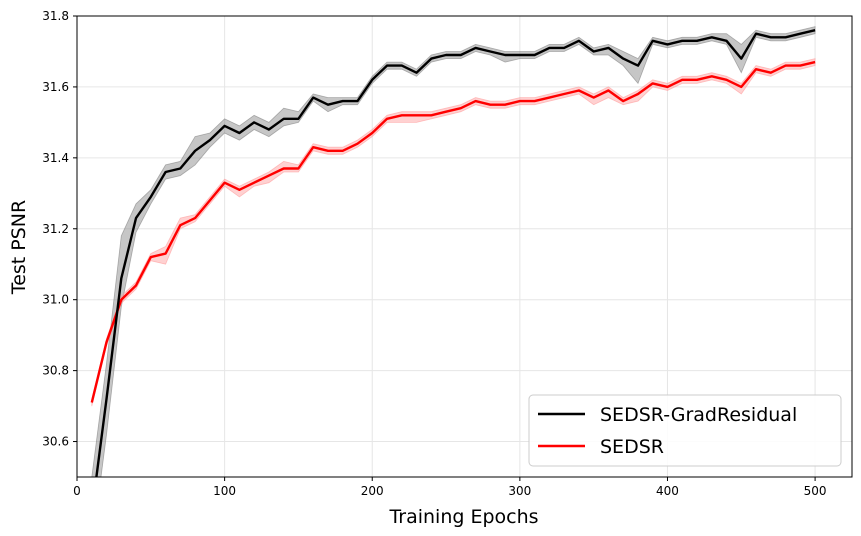 The height and width of the screenshot is (536, 861). Describe the element at coordinates (698, 415) in the screenshot. I see `legend-label-sedsr-gradresidual: SEDSR-GradResidual` at that location.